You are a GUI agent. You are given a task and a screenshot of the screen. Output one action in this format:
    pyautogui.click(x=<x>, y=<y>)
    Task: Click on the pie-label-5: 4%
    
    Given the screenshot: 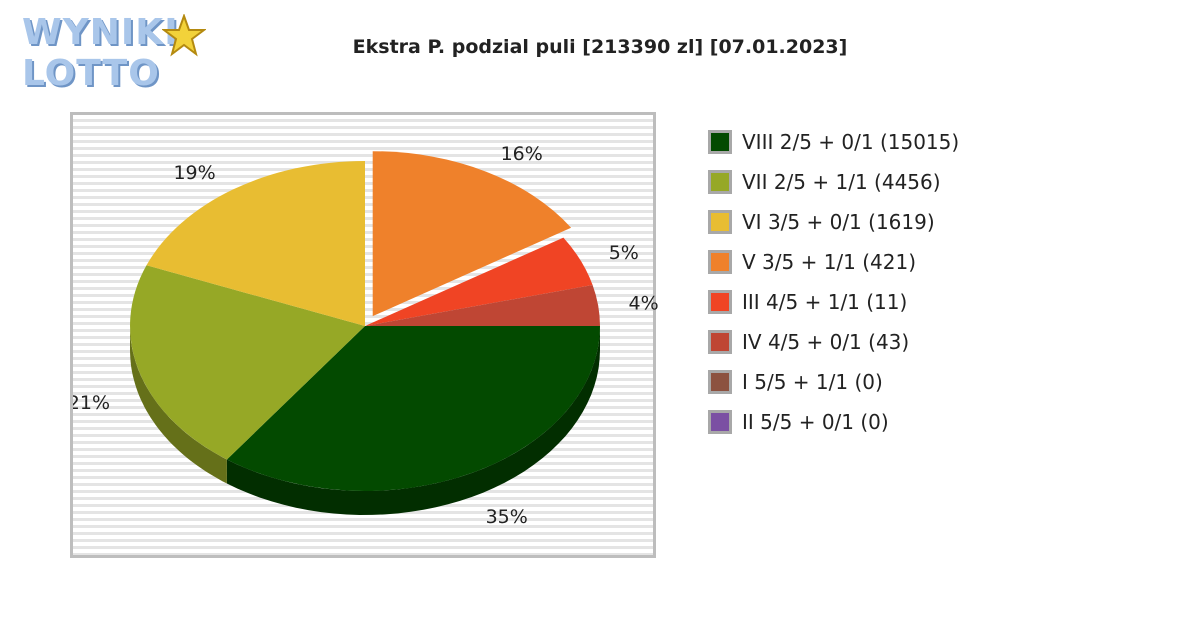 What is the action you would take?
    pyautogui.click(x=644, y=304)
    